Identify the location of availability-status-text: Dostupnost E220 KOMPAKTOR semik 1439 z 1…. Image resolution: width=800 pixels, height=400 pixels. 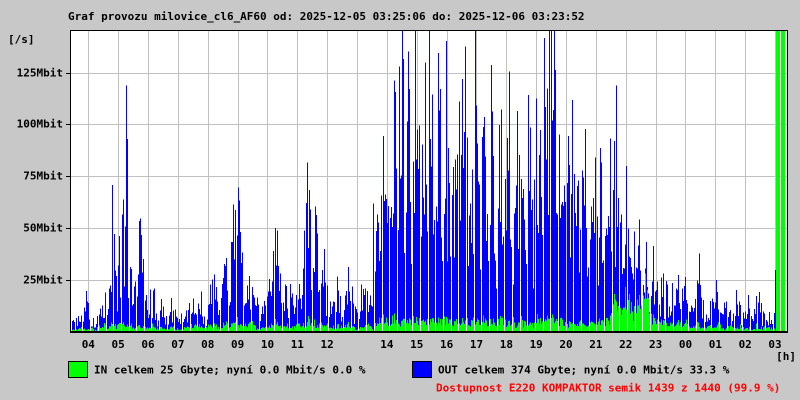
(608, 388).